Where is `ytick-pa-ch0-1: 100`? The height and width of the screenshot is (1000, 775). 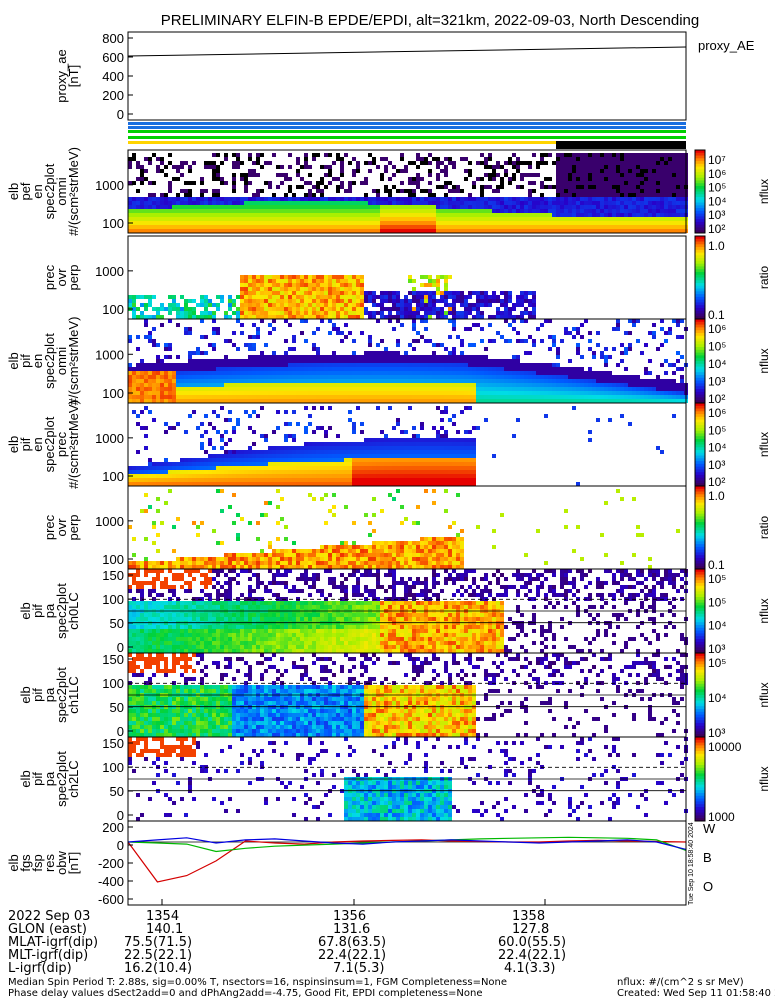 ytick-pa-ch0-1: 100 is located at coordinates (113, 599).